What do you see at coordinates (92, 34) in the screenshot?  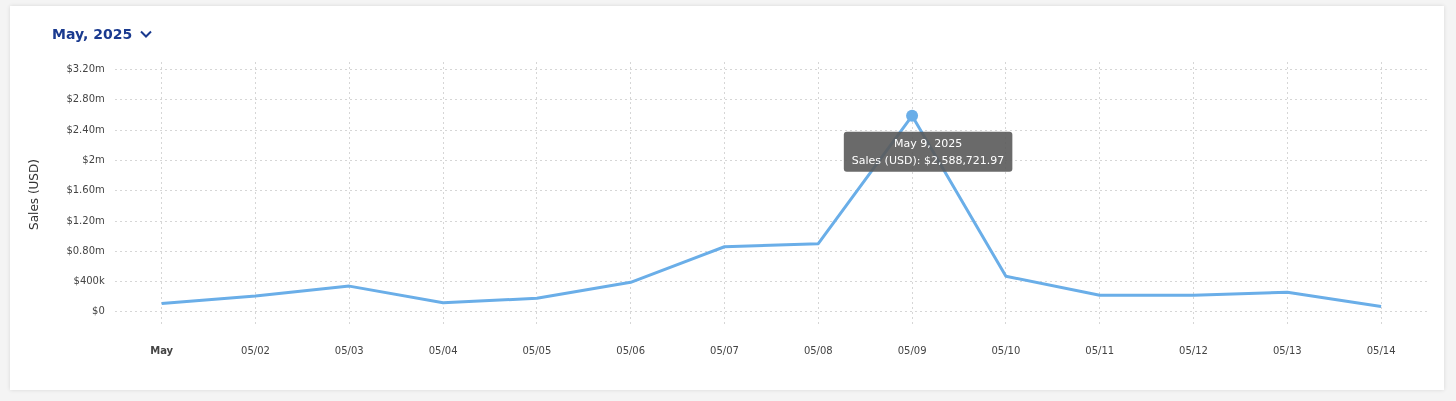 I see `chart-title: May, 2025` at bounding box center [92, 34].